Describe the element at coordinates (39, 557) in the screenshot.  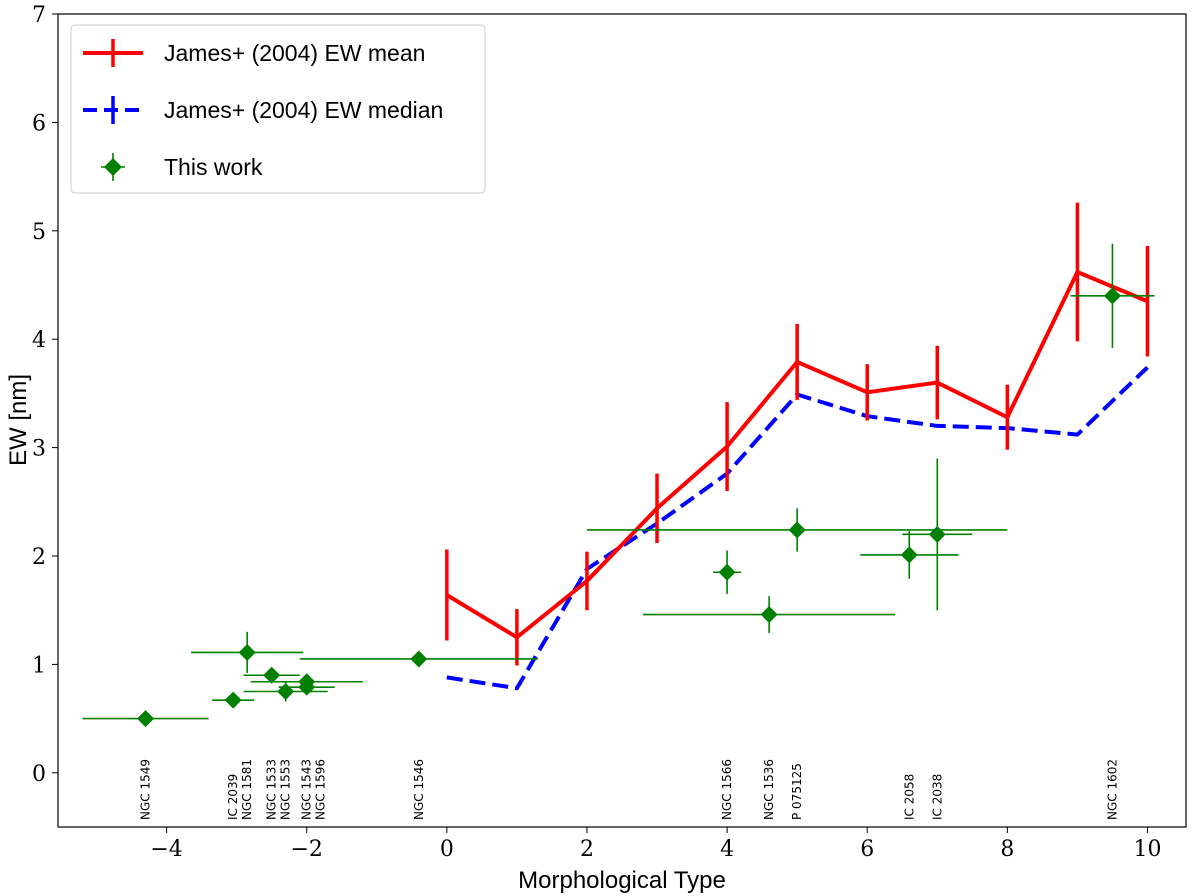
I see `y-tick-label: 2` at that location.